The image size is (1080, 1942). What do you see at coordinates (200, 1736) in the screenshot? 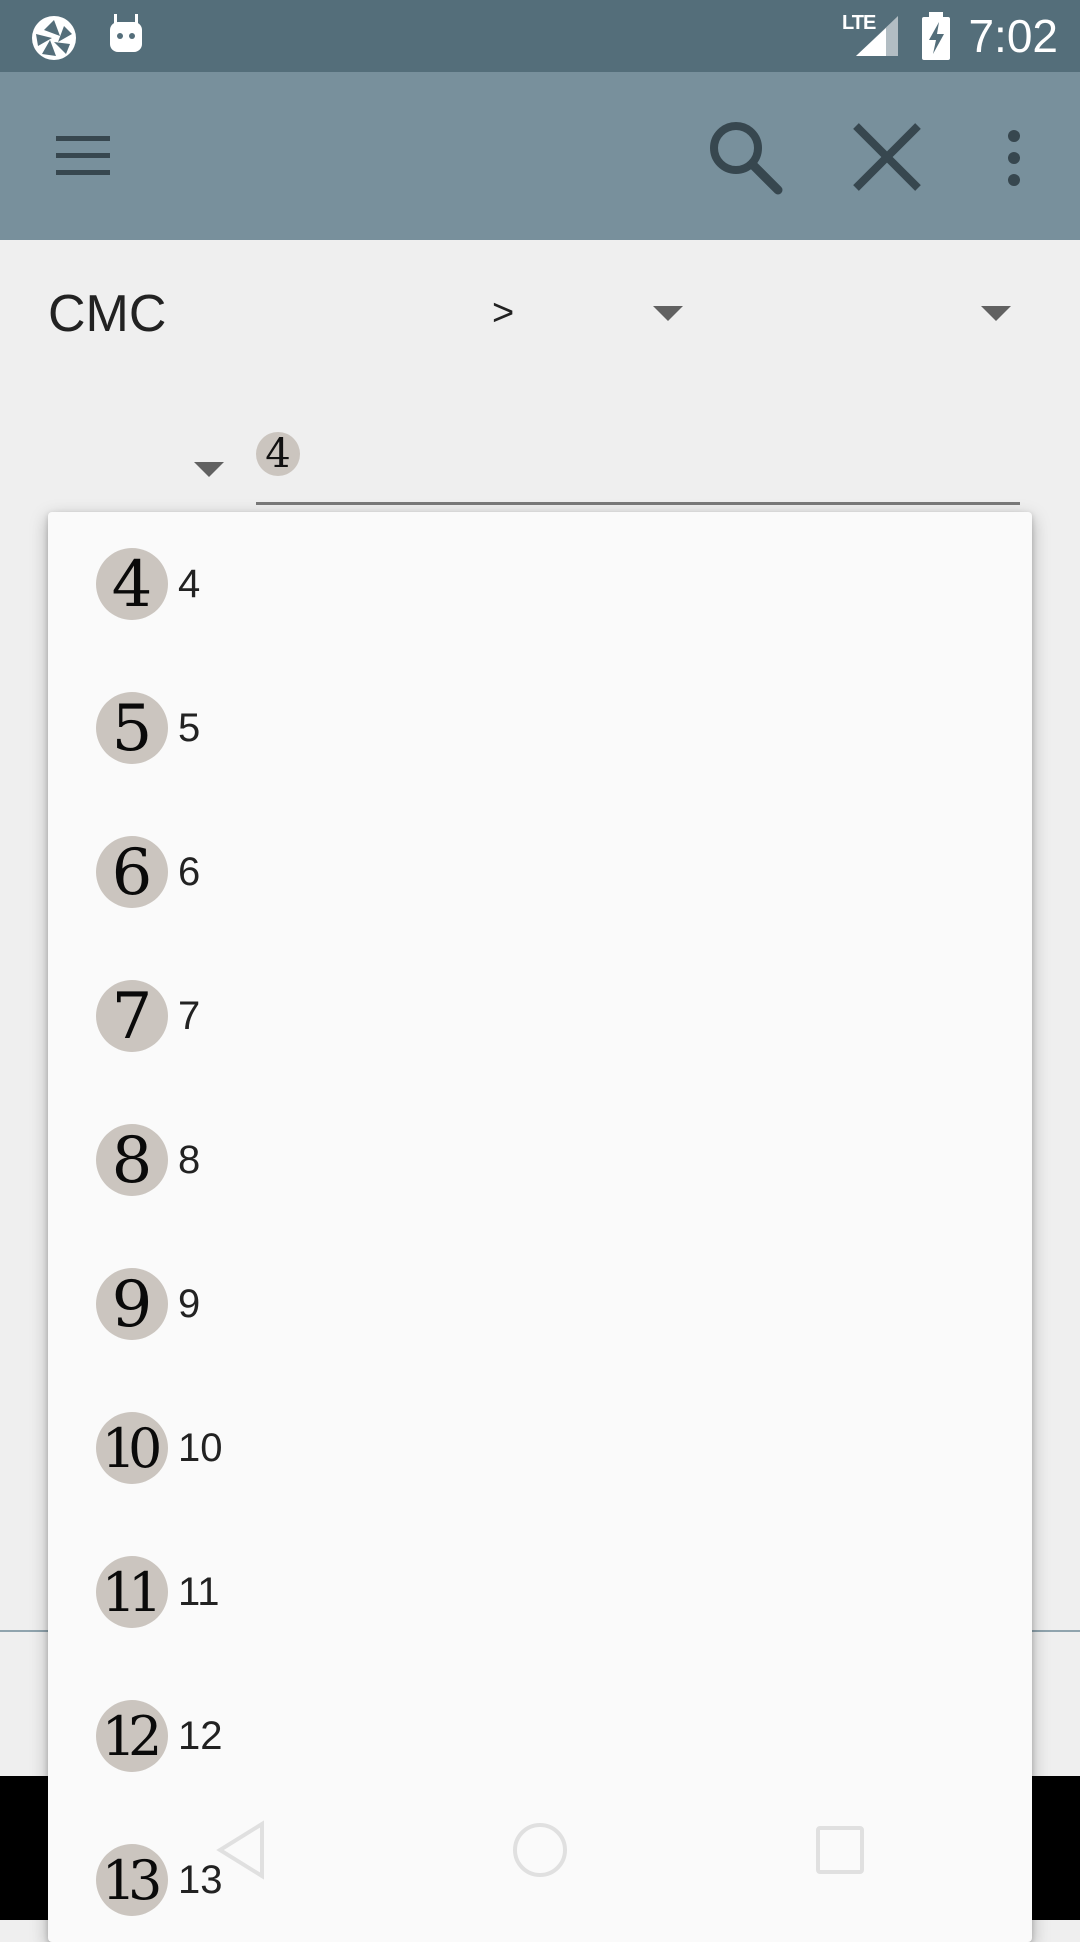
I see `dropdown-item-label: 12` at bounding box center [200, 1736].